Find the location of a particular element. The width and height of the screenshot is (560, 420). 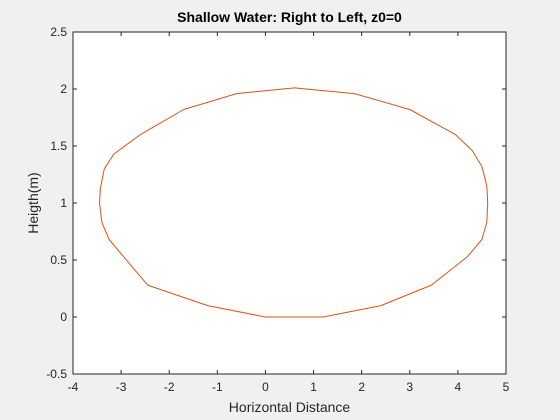

x-tick-label: 3 is located at coordinates (409, 387).